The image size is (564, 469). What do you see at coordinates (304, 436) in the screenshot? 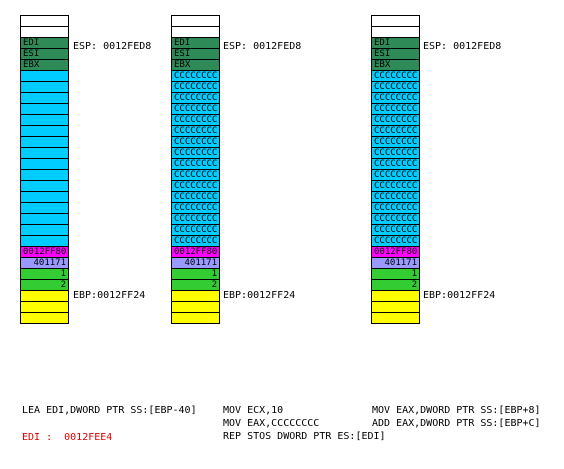
I see `code-rep-stos: REP STOS DWORD PTR ES:[EDI]` at bounding box center [304, 436].